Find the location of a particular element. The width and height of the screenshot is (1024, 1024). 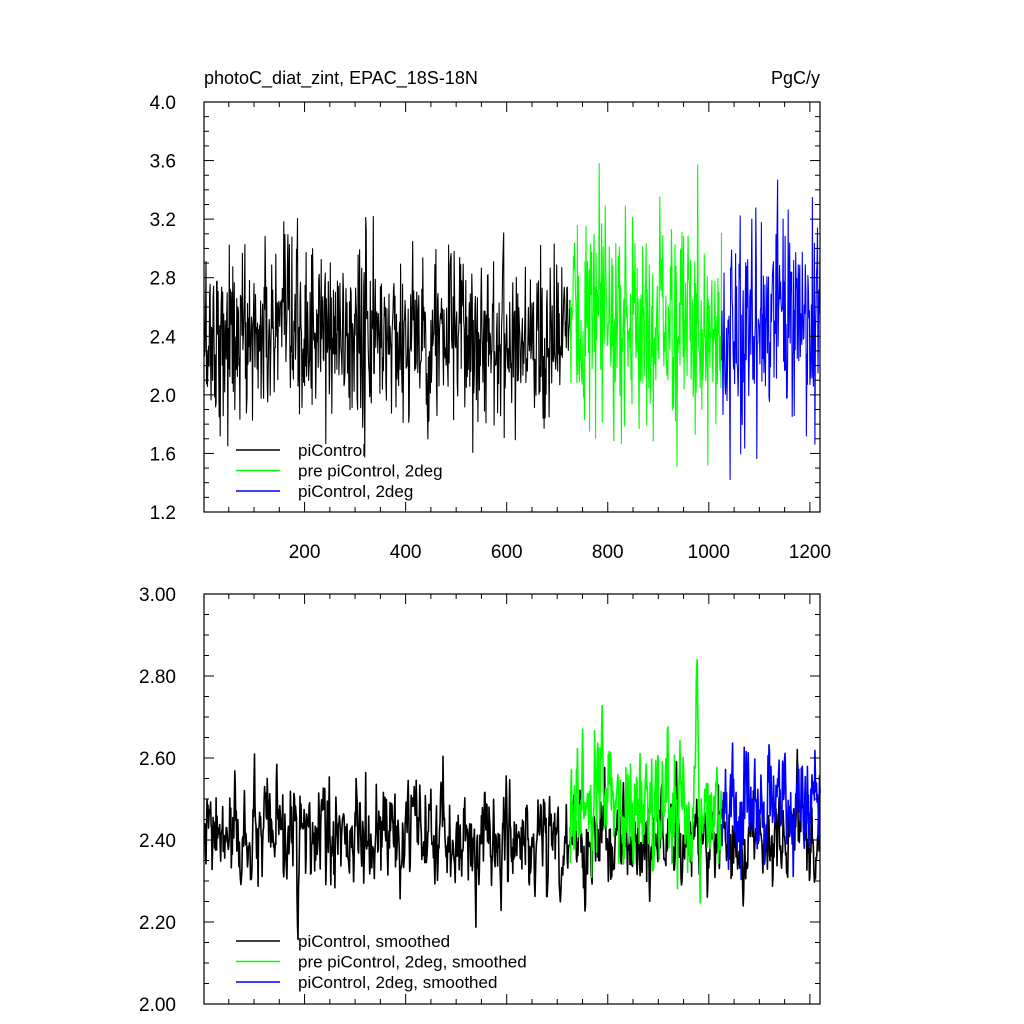

x-tick-label: 1200 is located at coordinates (810, 552).